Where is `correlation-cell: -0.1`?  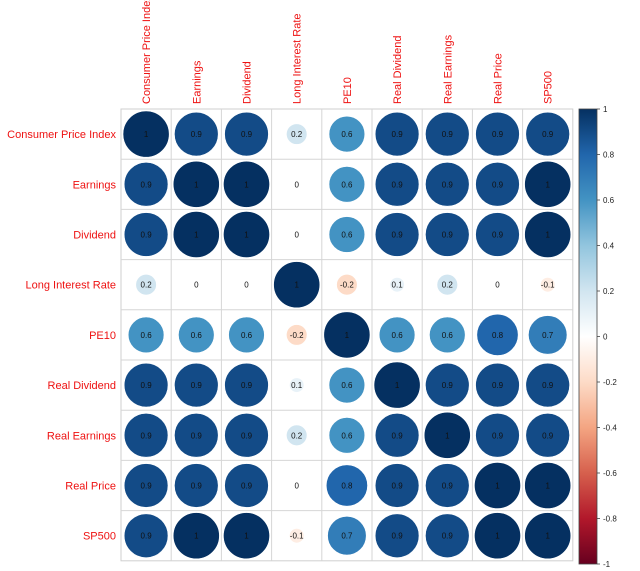
correlation-cell: -0.1 is located at coordinates (548, 285).